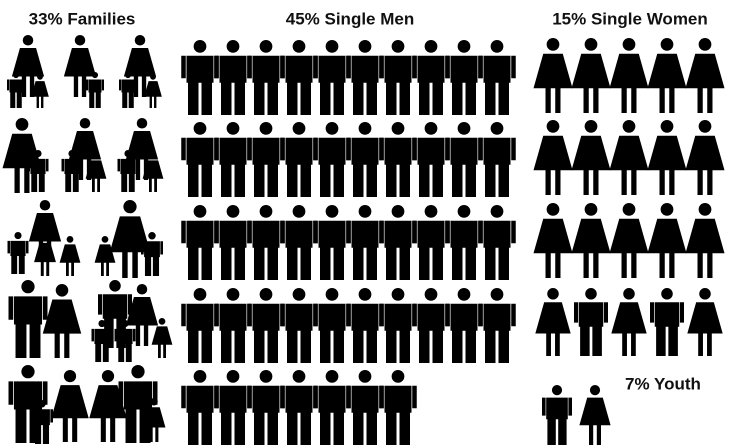 This screenshot has width=729, height=448. Describe the element at coordinates (630, 18) in the screenshot. I see `group-label: 15% Single Women` at that location.